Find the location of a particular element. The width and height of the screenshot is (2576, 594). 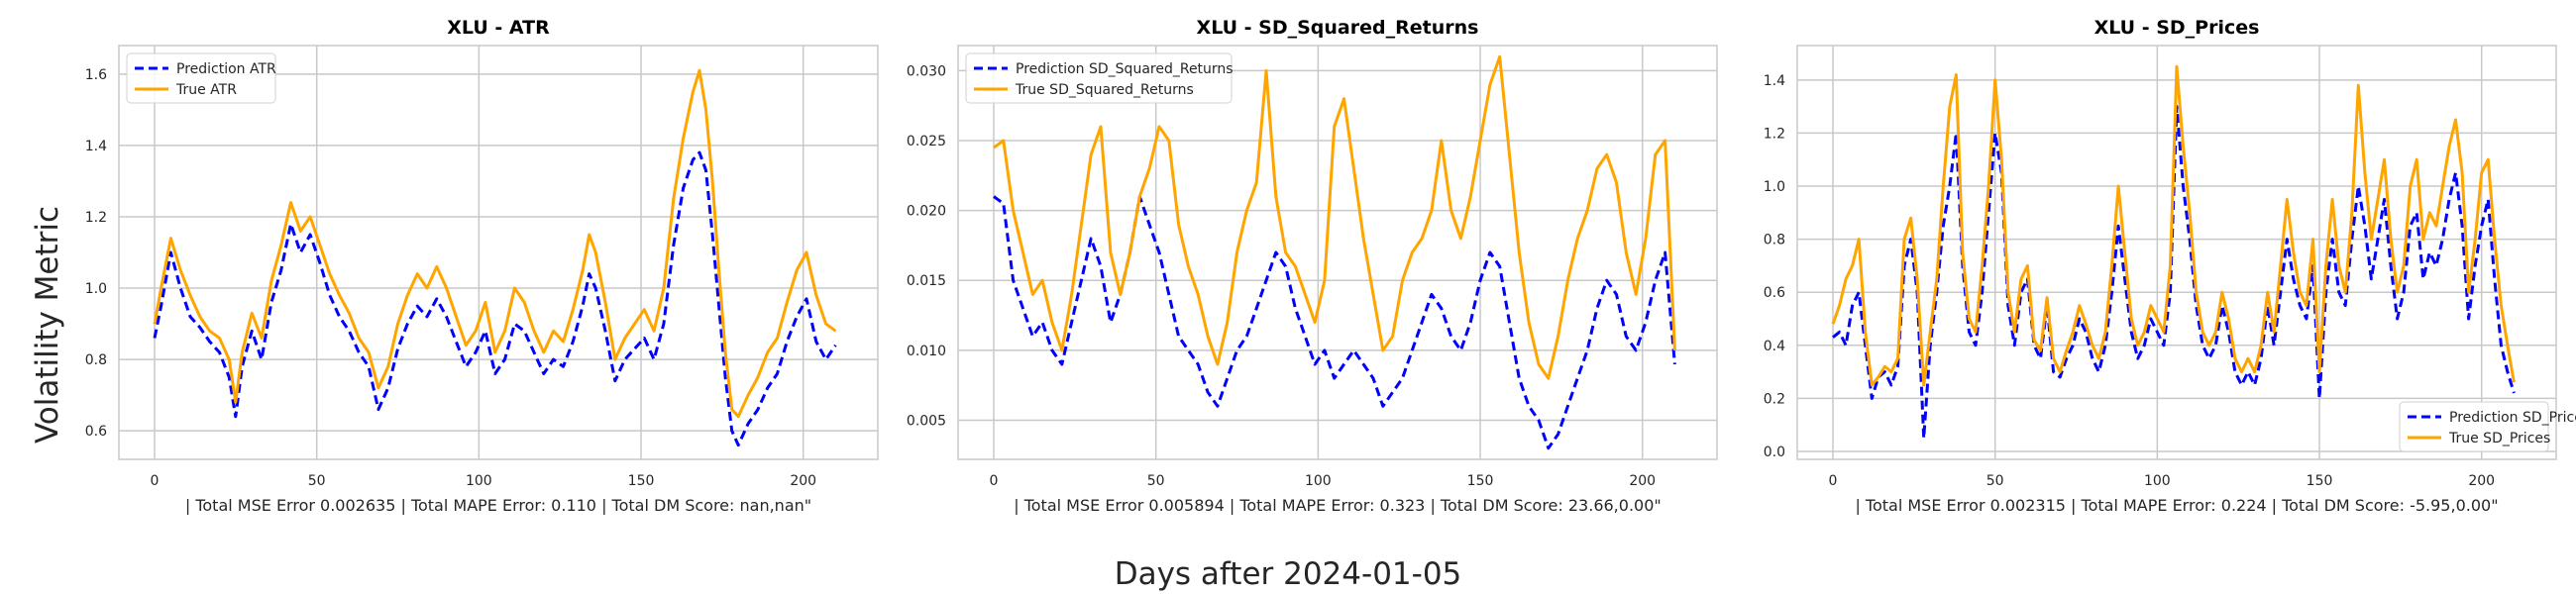

y-tick-label: 0.030 is located at coordinates (927, 71).